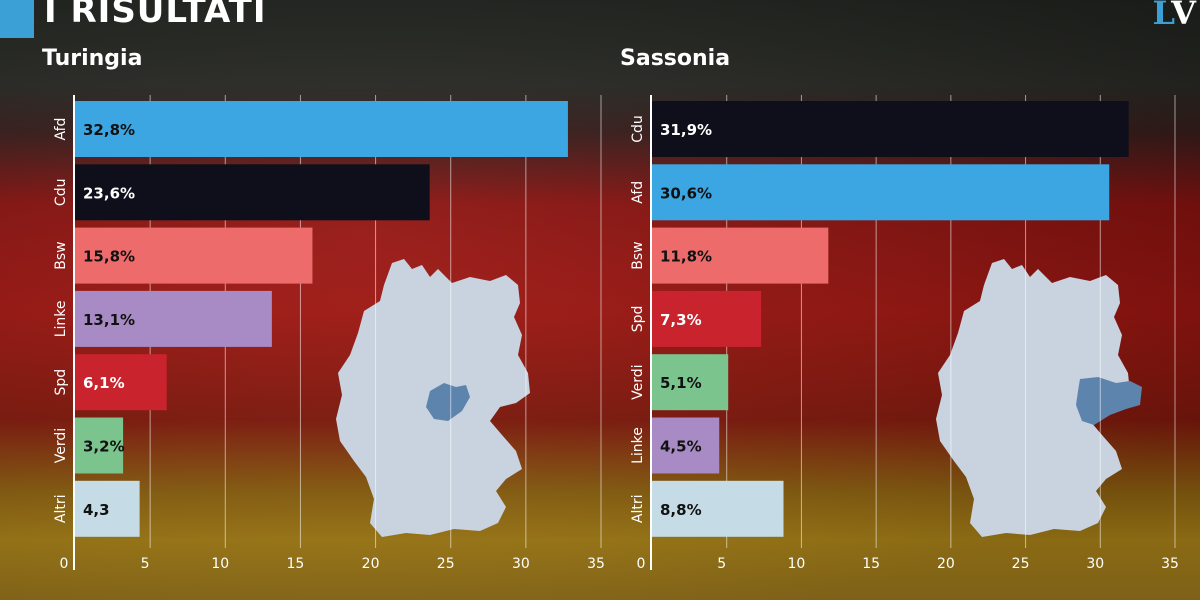 This screenshot has width=1200, height=600. What do you see at coordinates (681, 383) in the screenshot?
I see `data-label-sassonia-verdi: 5,1%` at bounding box center [681, 383].